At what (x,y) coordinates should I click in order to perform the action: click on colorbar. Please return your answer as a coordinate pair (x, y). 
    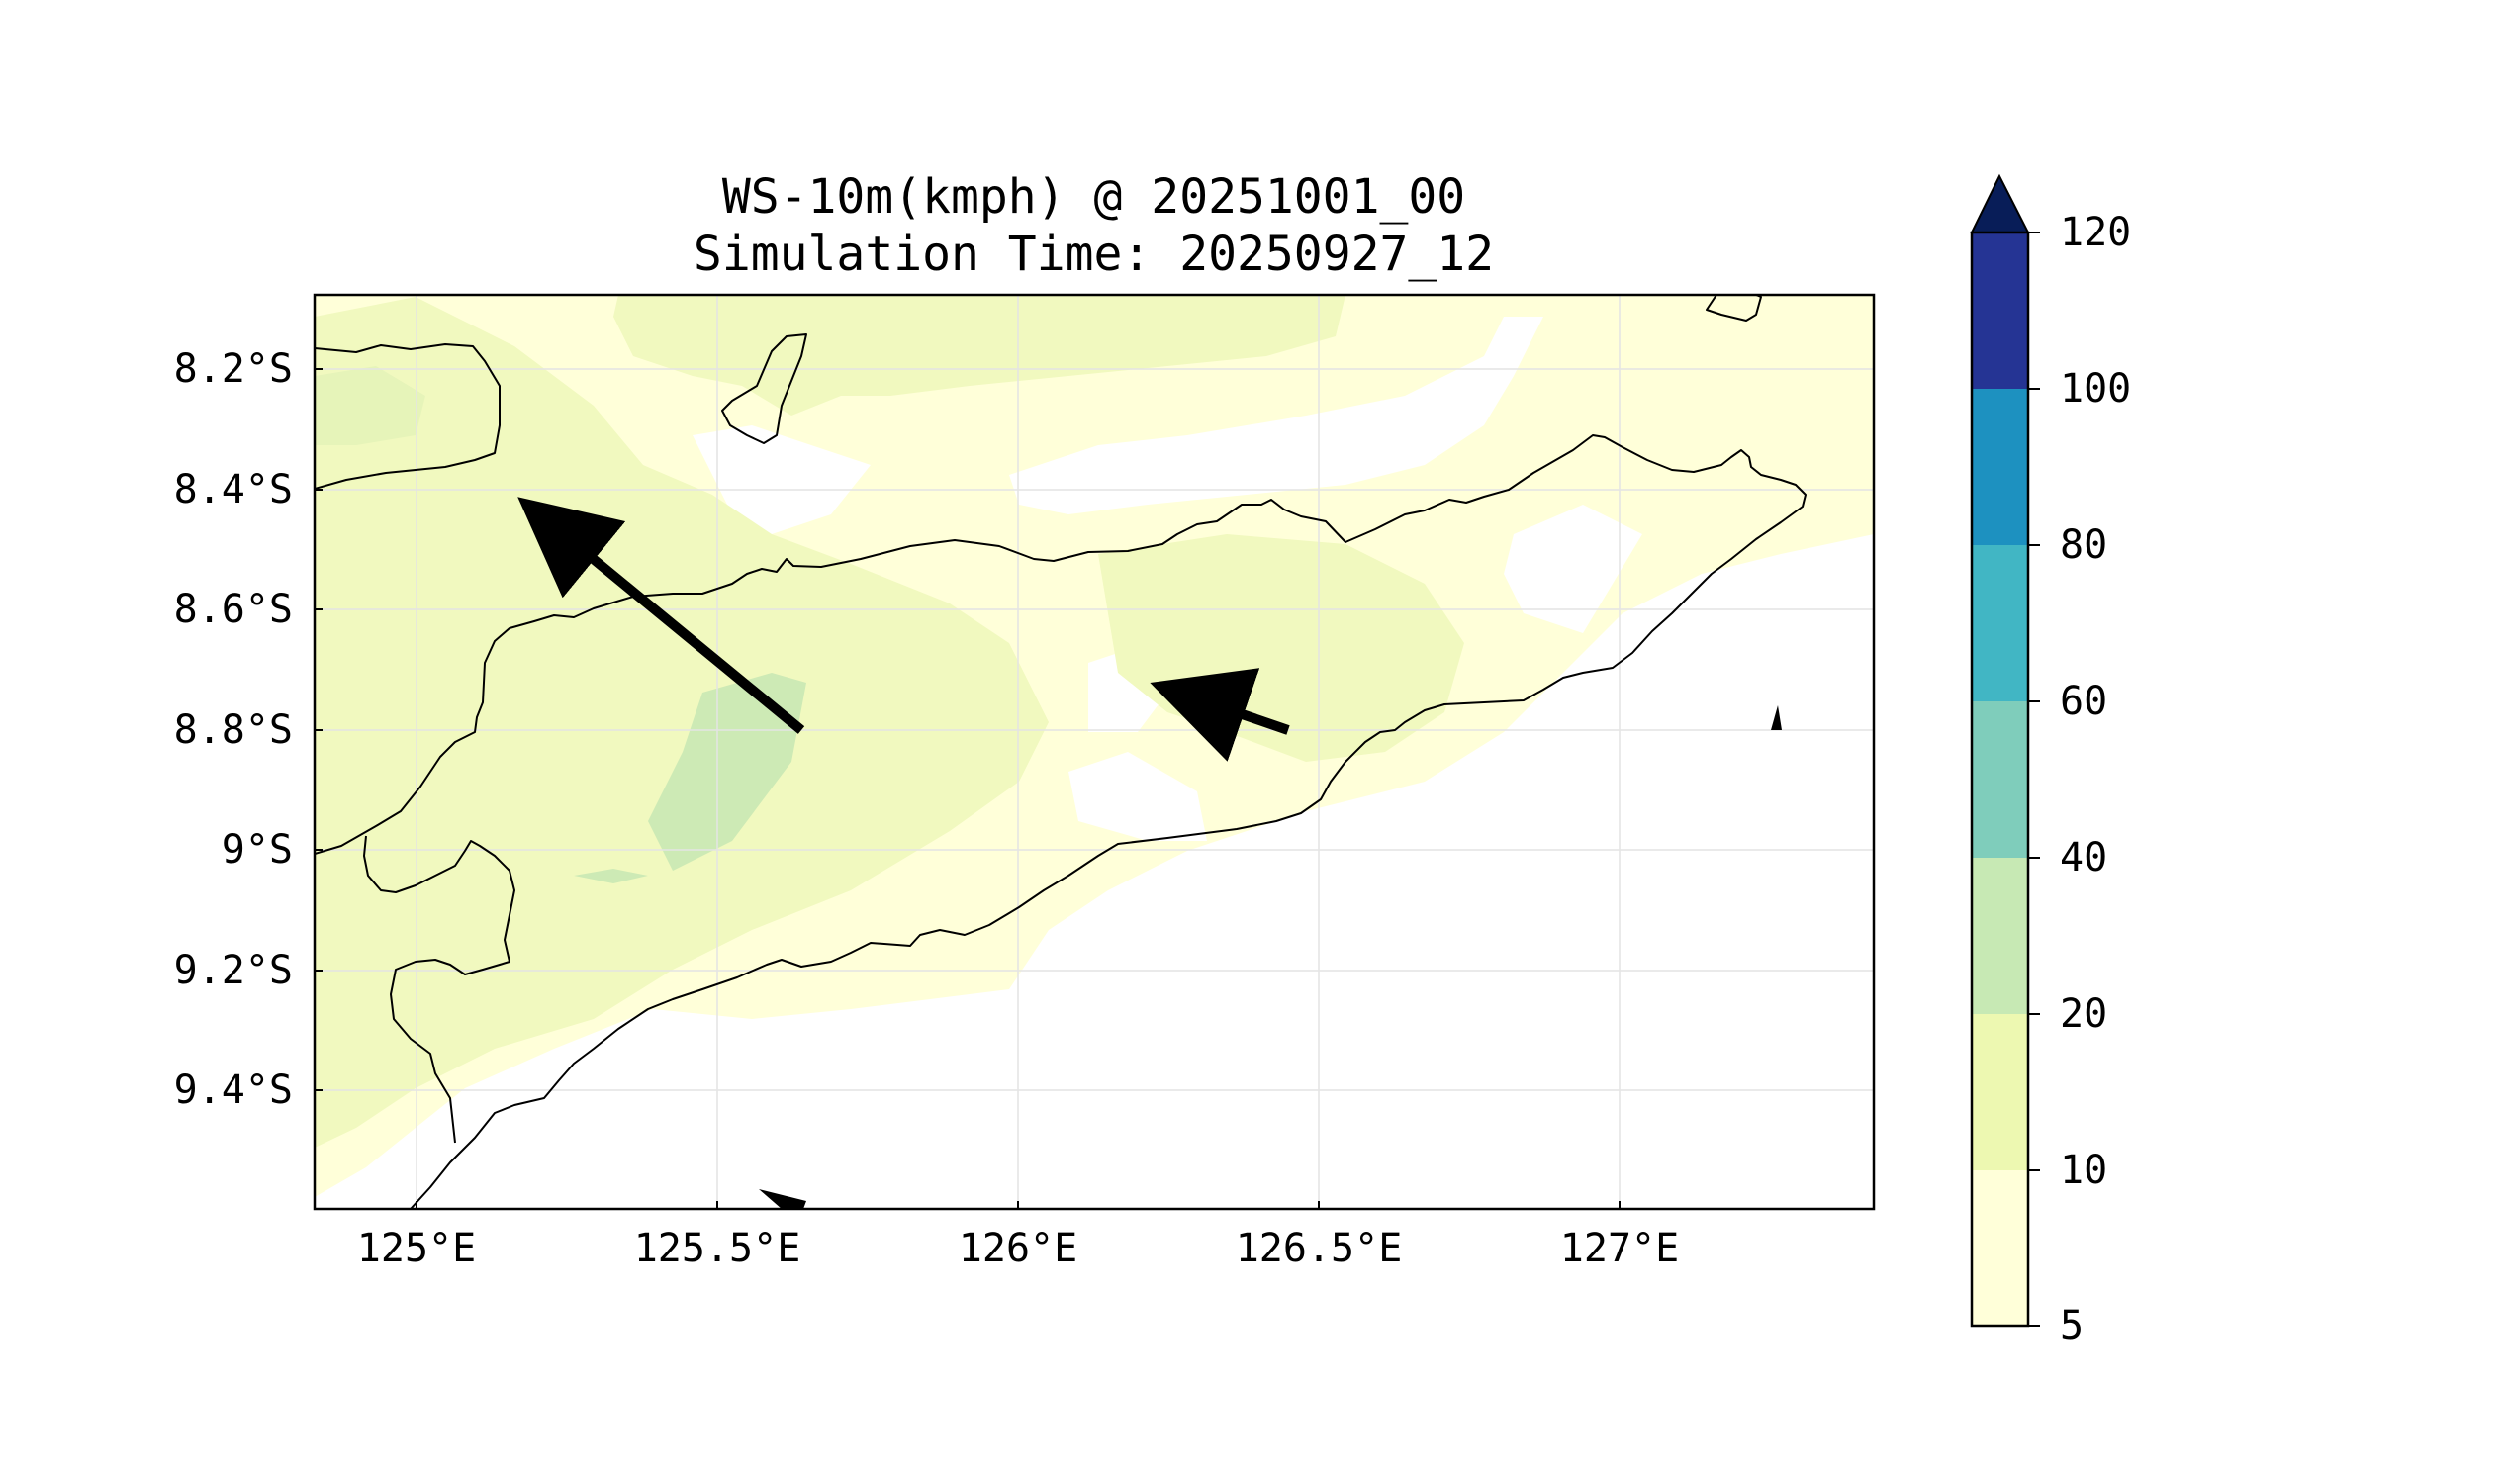
    Looking at the image, I should click on (2005, 750).